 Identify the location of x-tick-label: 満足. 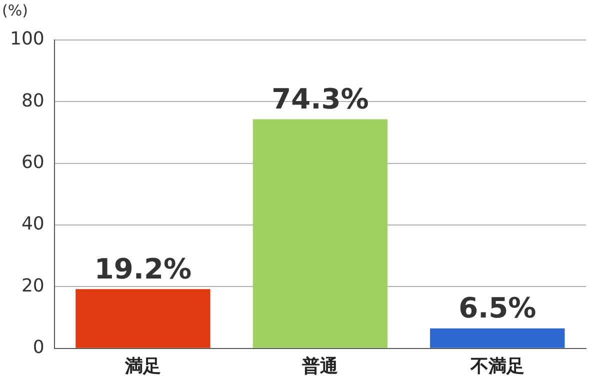
(142, 366).